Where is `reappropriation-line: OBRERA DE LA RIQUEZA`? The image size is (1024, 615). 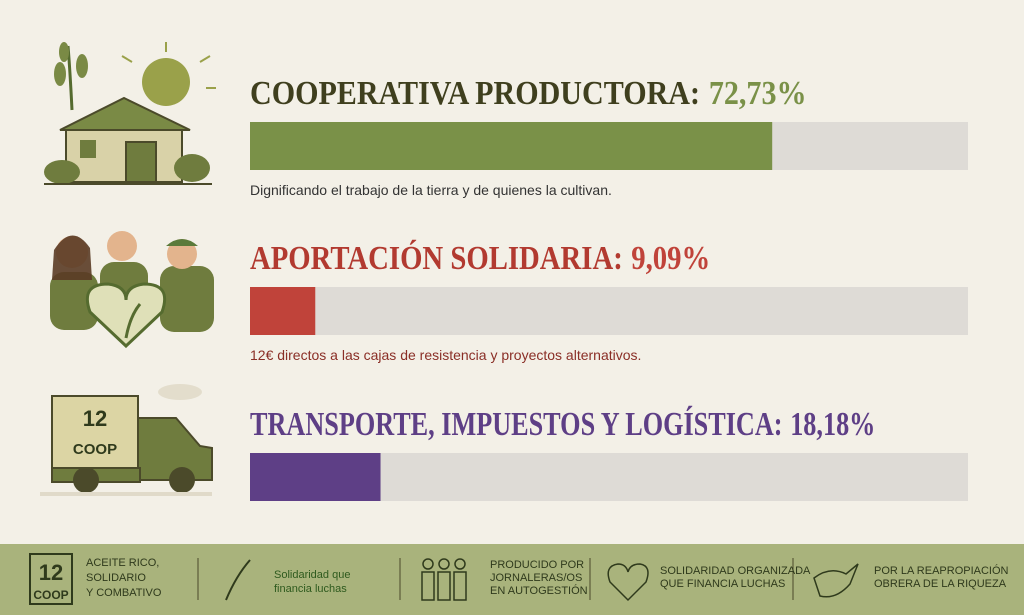 reappropriation-line: OBRERA DE LA RIQUEZA is located at coordinates (940, 584).